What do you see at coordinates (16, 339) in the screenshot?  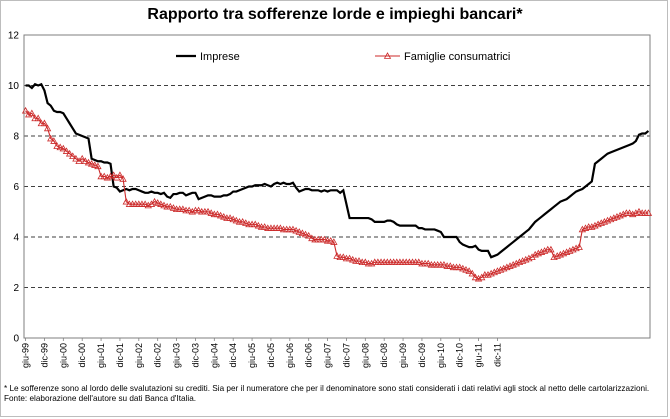 I see `y-tick-label: 0` at bounding box center [16, 339].